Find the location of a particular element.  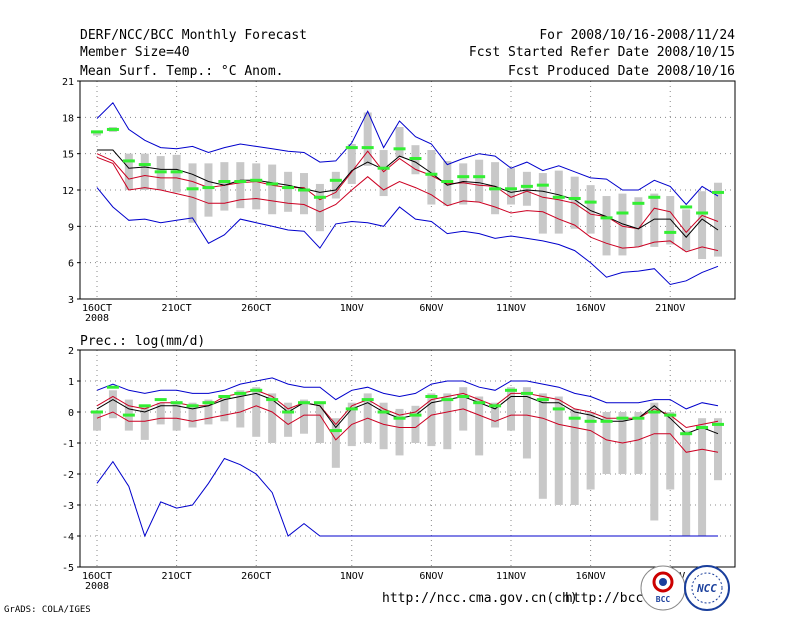

ncc-url: http://ncc.cma.gov.cn(ch) is located at coordinates (480, 598).